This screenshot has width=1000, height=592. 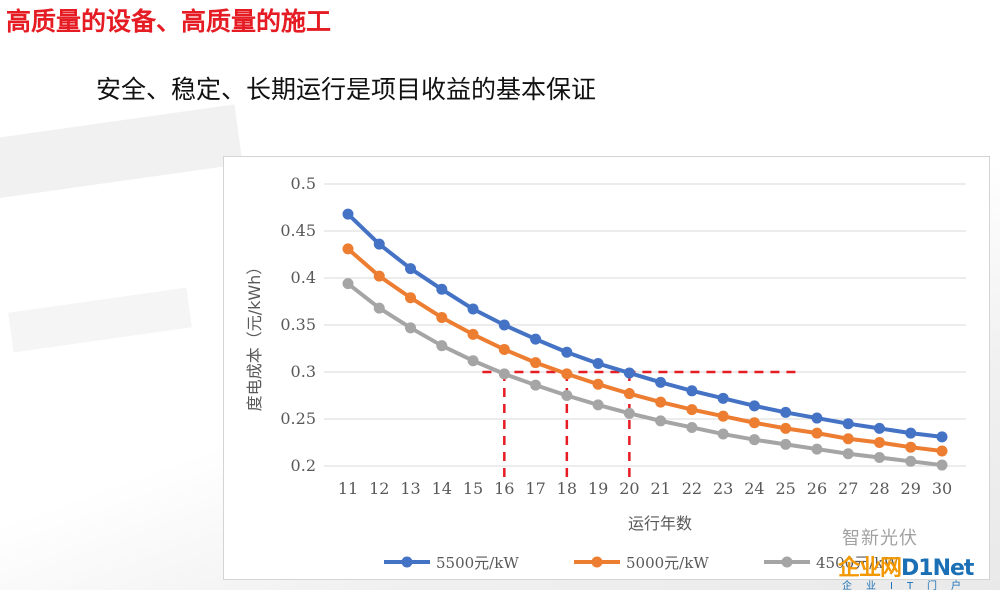 I want to click on x-tick-label: 26, so click(x=817, y=488).